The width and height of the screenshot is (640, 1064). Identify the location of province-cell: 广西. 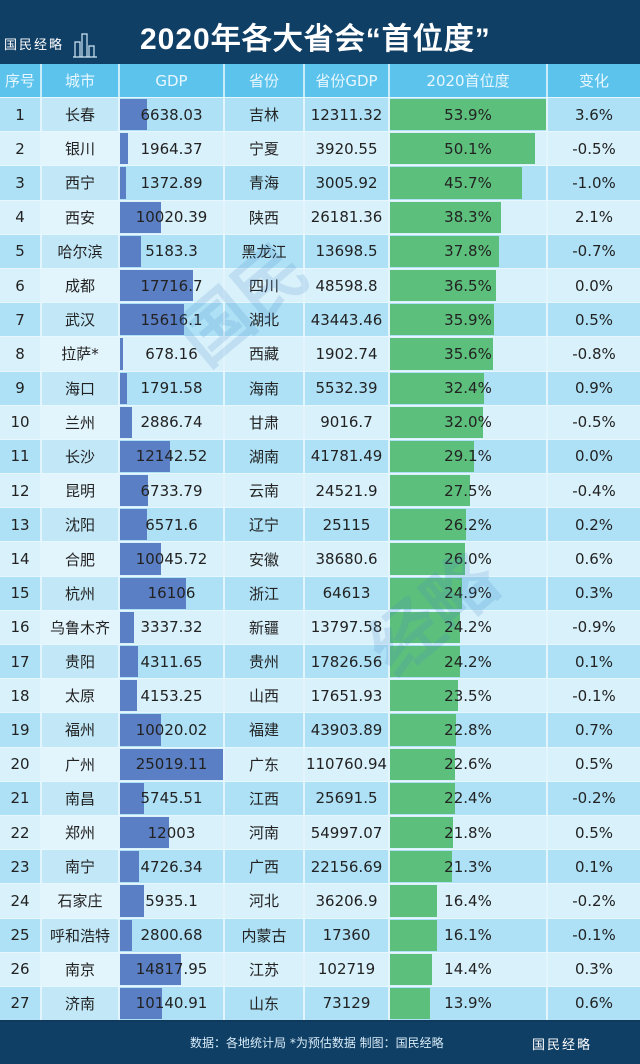
(265, 867).